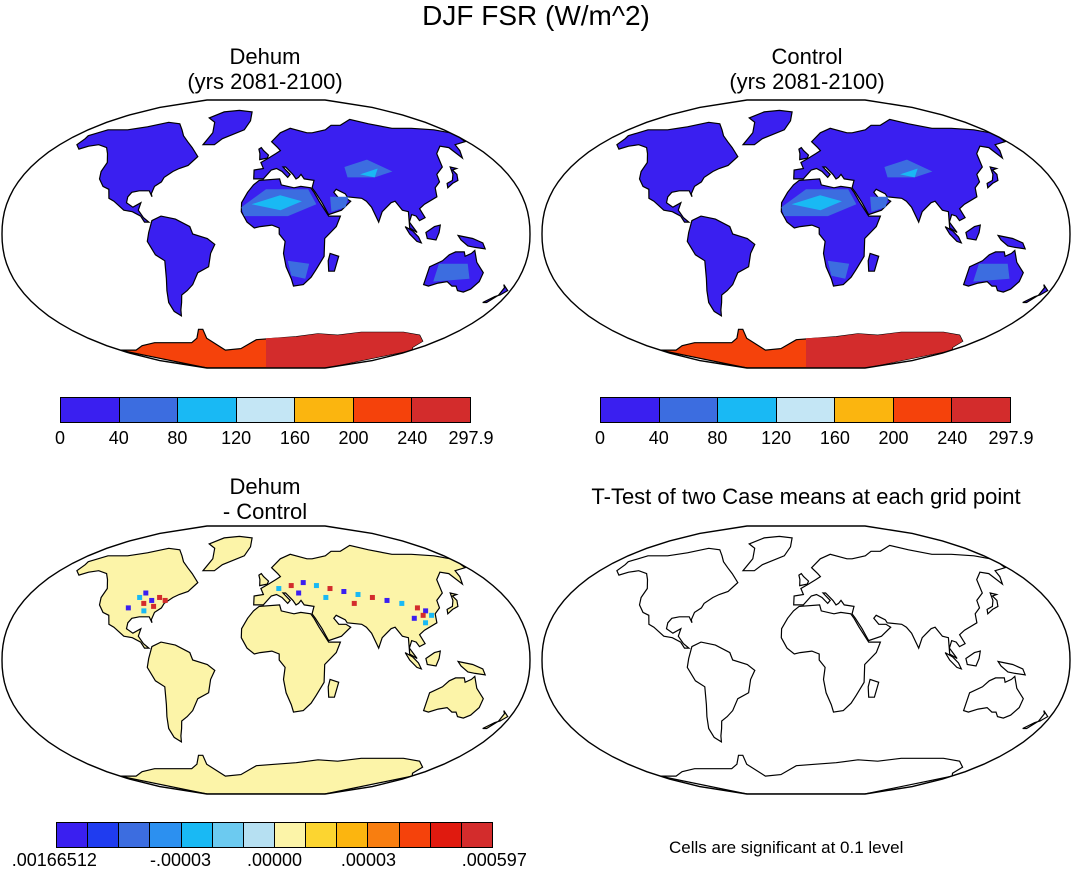  Describe the element at coordinates (265, 486) in the screenshot. I see `panel-3-title-line1: Dehum` at that location.